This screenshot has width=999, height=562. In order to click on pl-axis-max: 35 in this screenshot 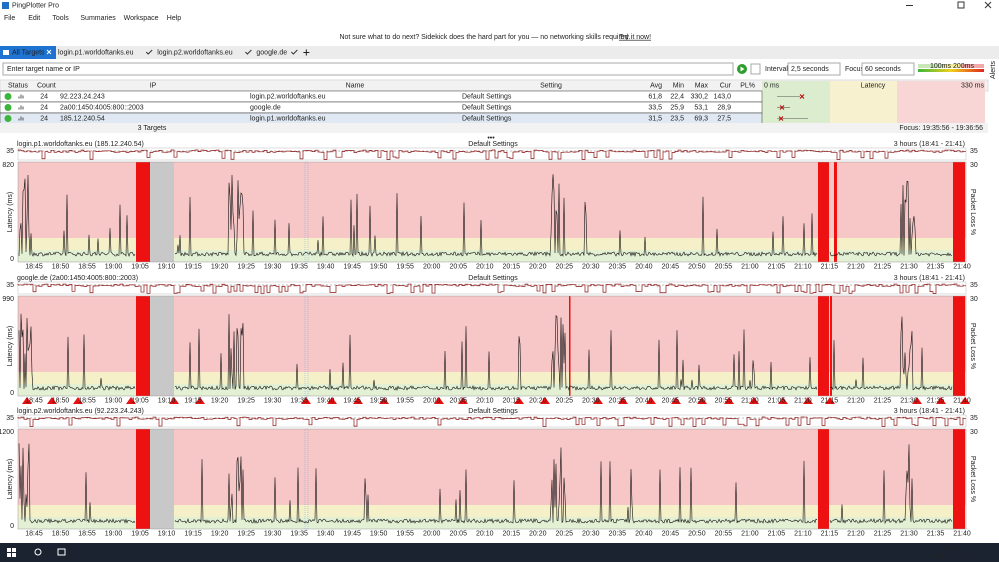, I will do `click(974, 285)`.